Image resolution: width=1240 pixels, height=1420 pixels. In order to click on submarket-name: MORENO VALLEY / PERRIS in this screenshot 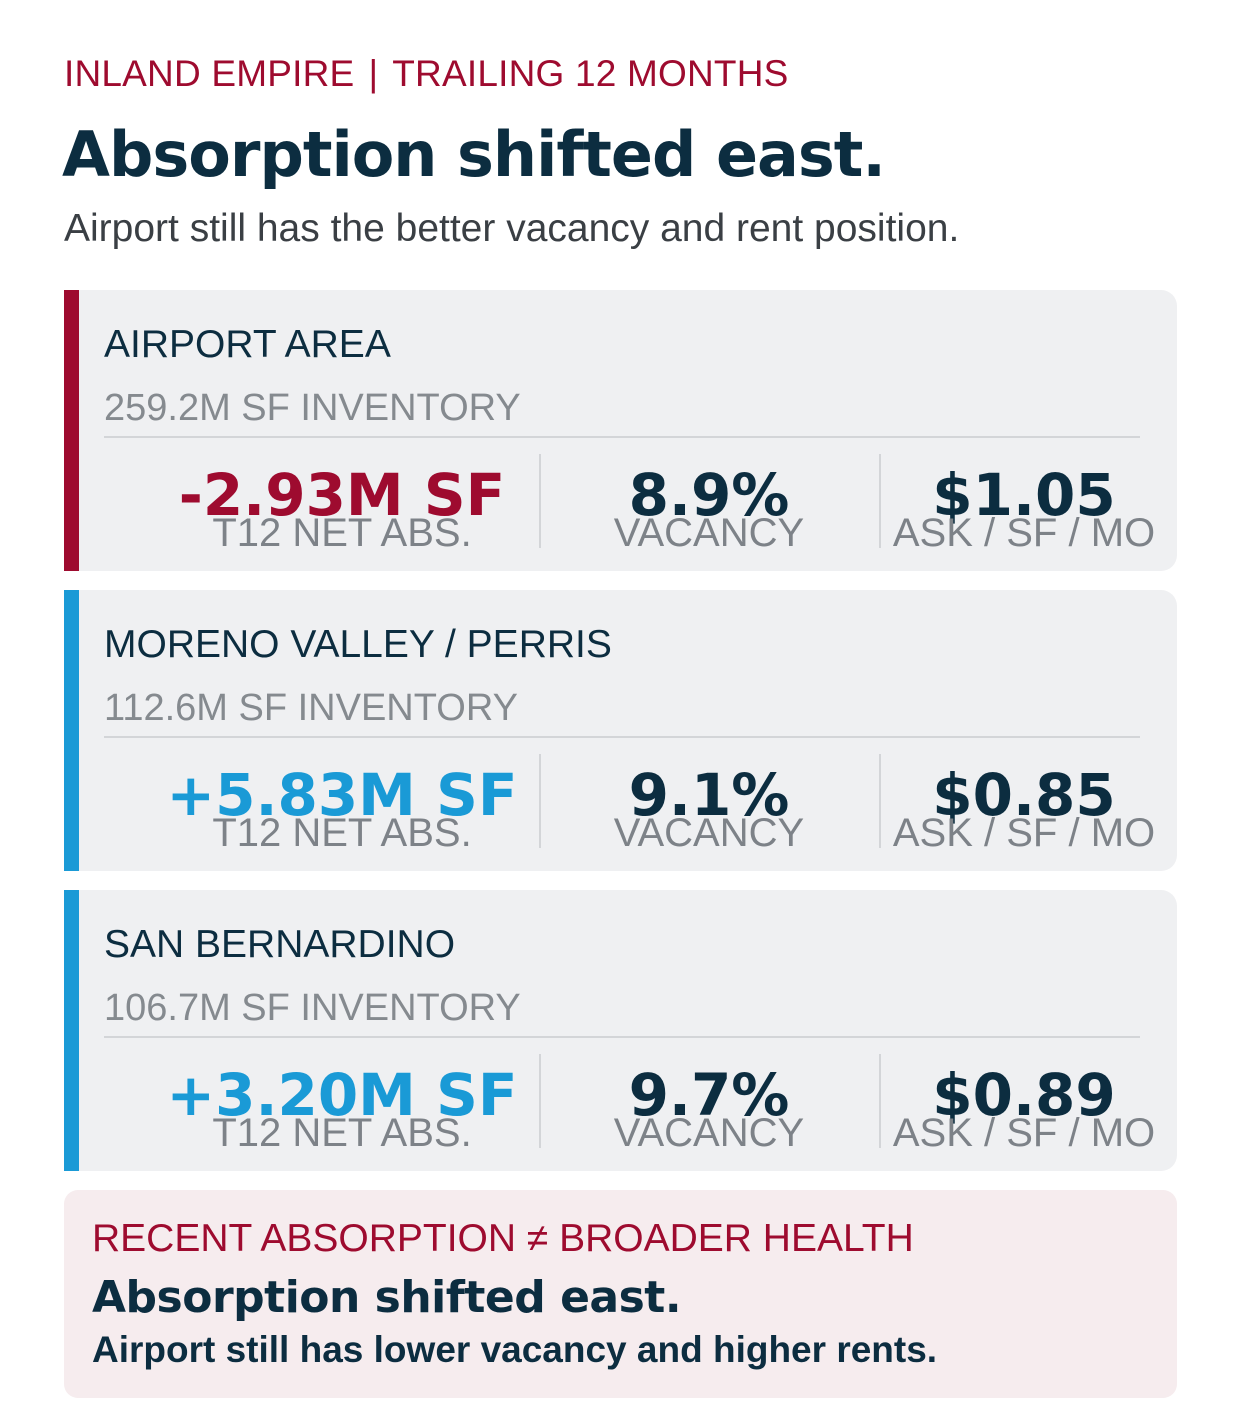, I will do `click(358, 644)`.